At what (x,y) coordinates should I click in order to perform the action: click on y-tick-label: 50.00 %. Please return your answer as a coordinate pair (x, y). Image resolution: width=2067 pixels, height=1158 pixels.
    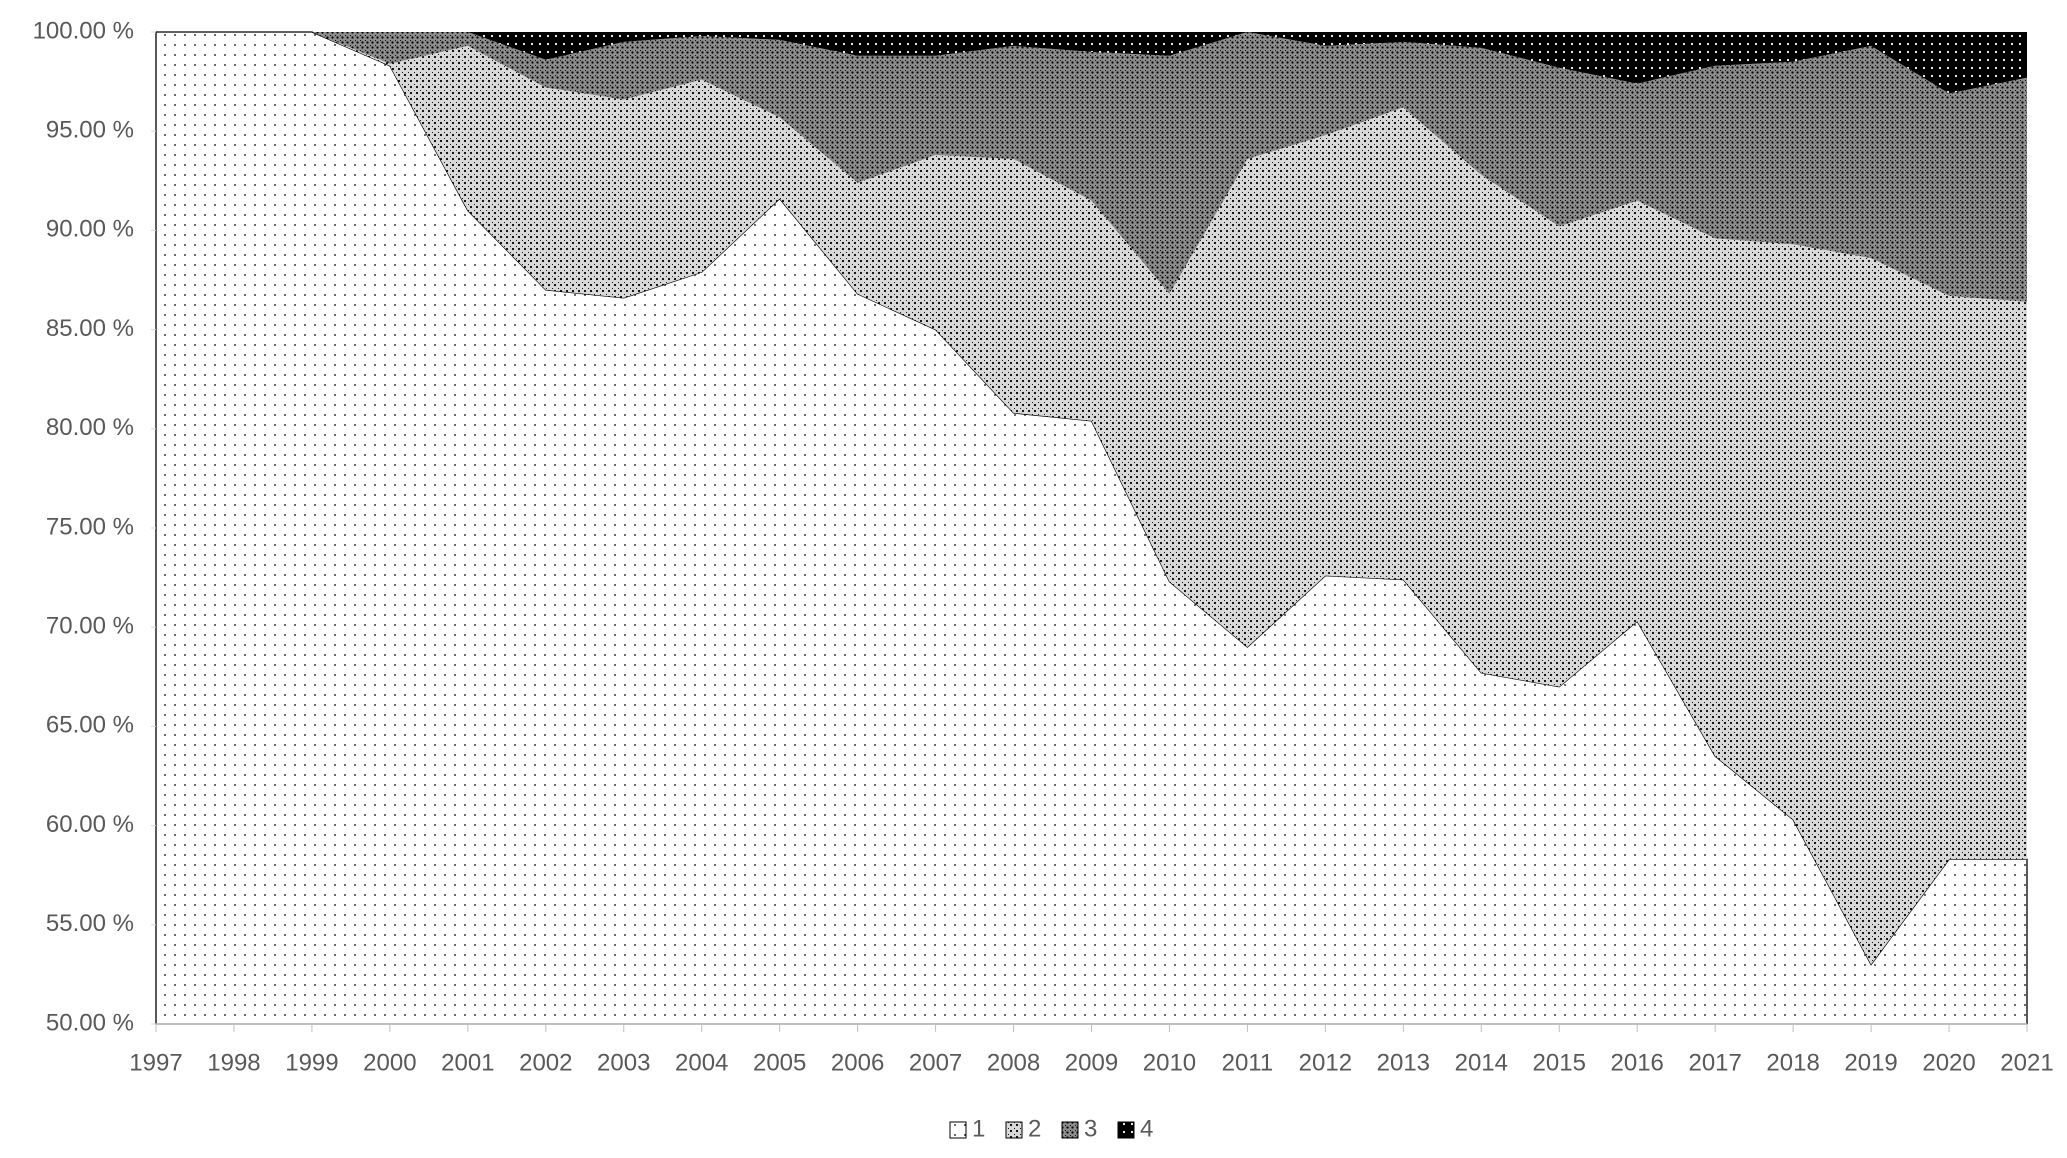
    Looking at the image, I should click on (90, 1022).